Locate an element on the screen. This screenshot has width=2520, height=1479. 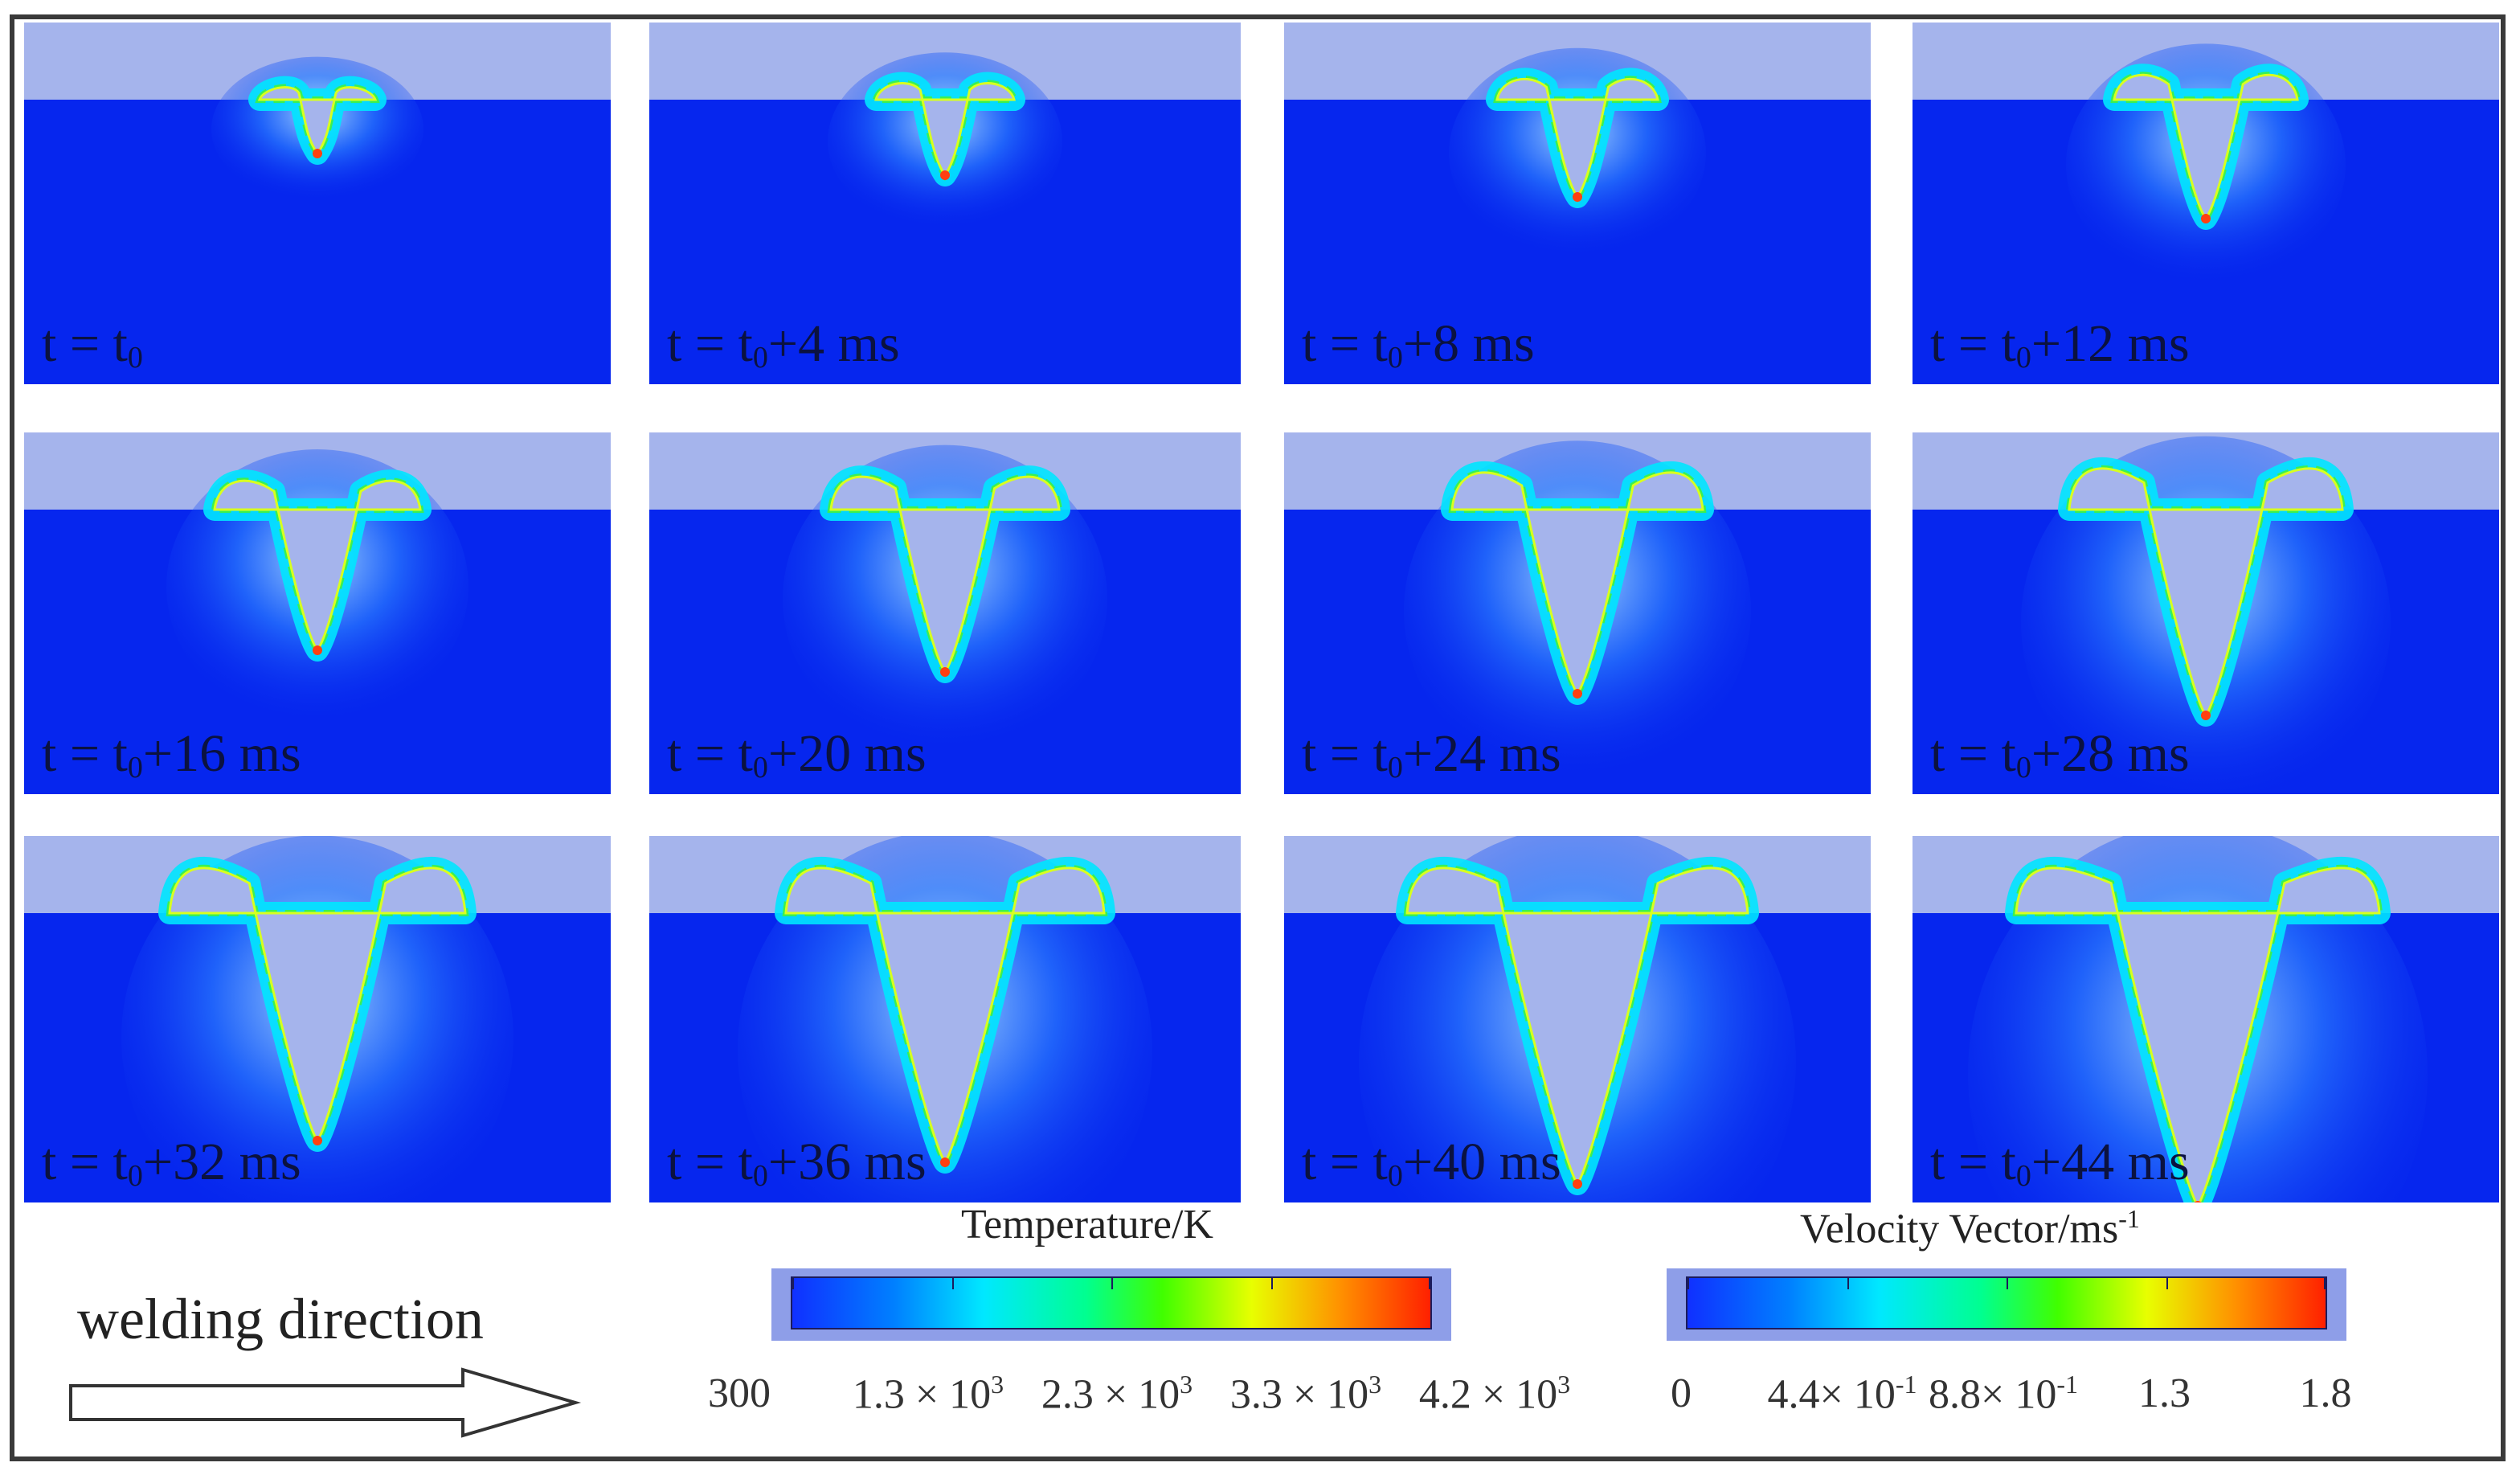
time-label-offset: +32 ms is located at coordinates (221, 1162).